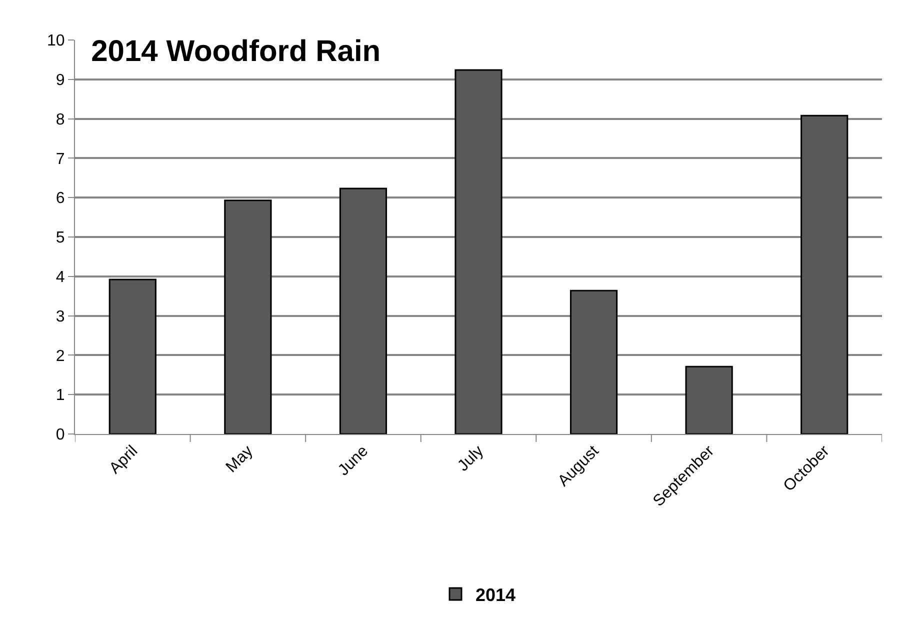  I want to click on x-tick-label: May, so click(239, 459).